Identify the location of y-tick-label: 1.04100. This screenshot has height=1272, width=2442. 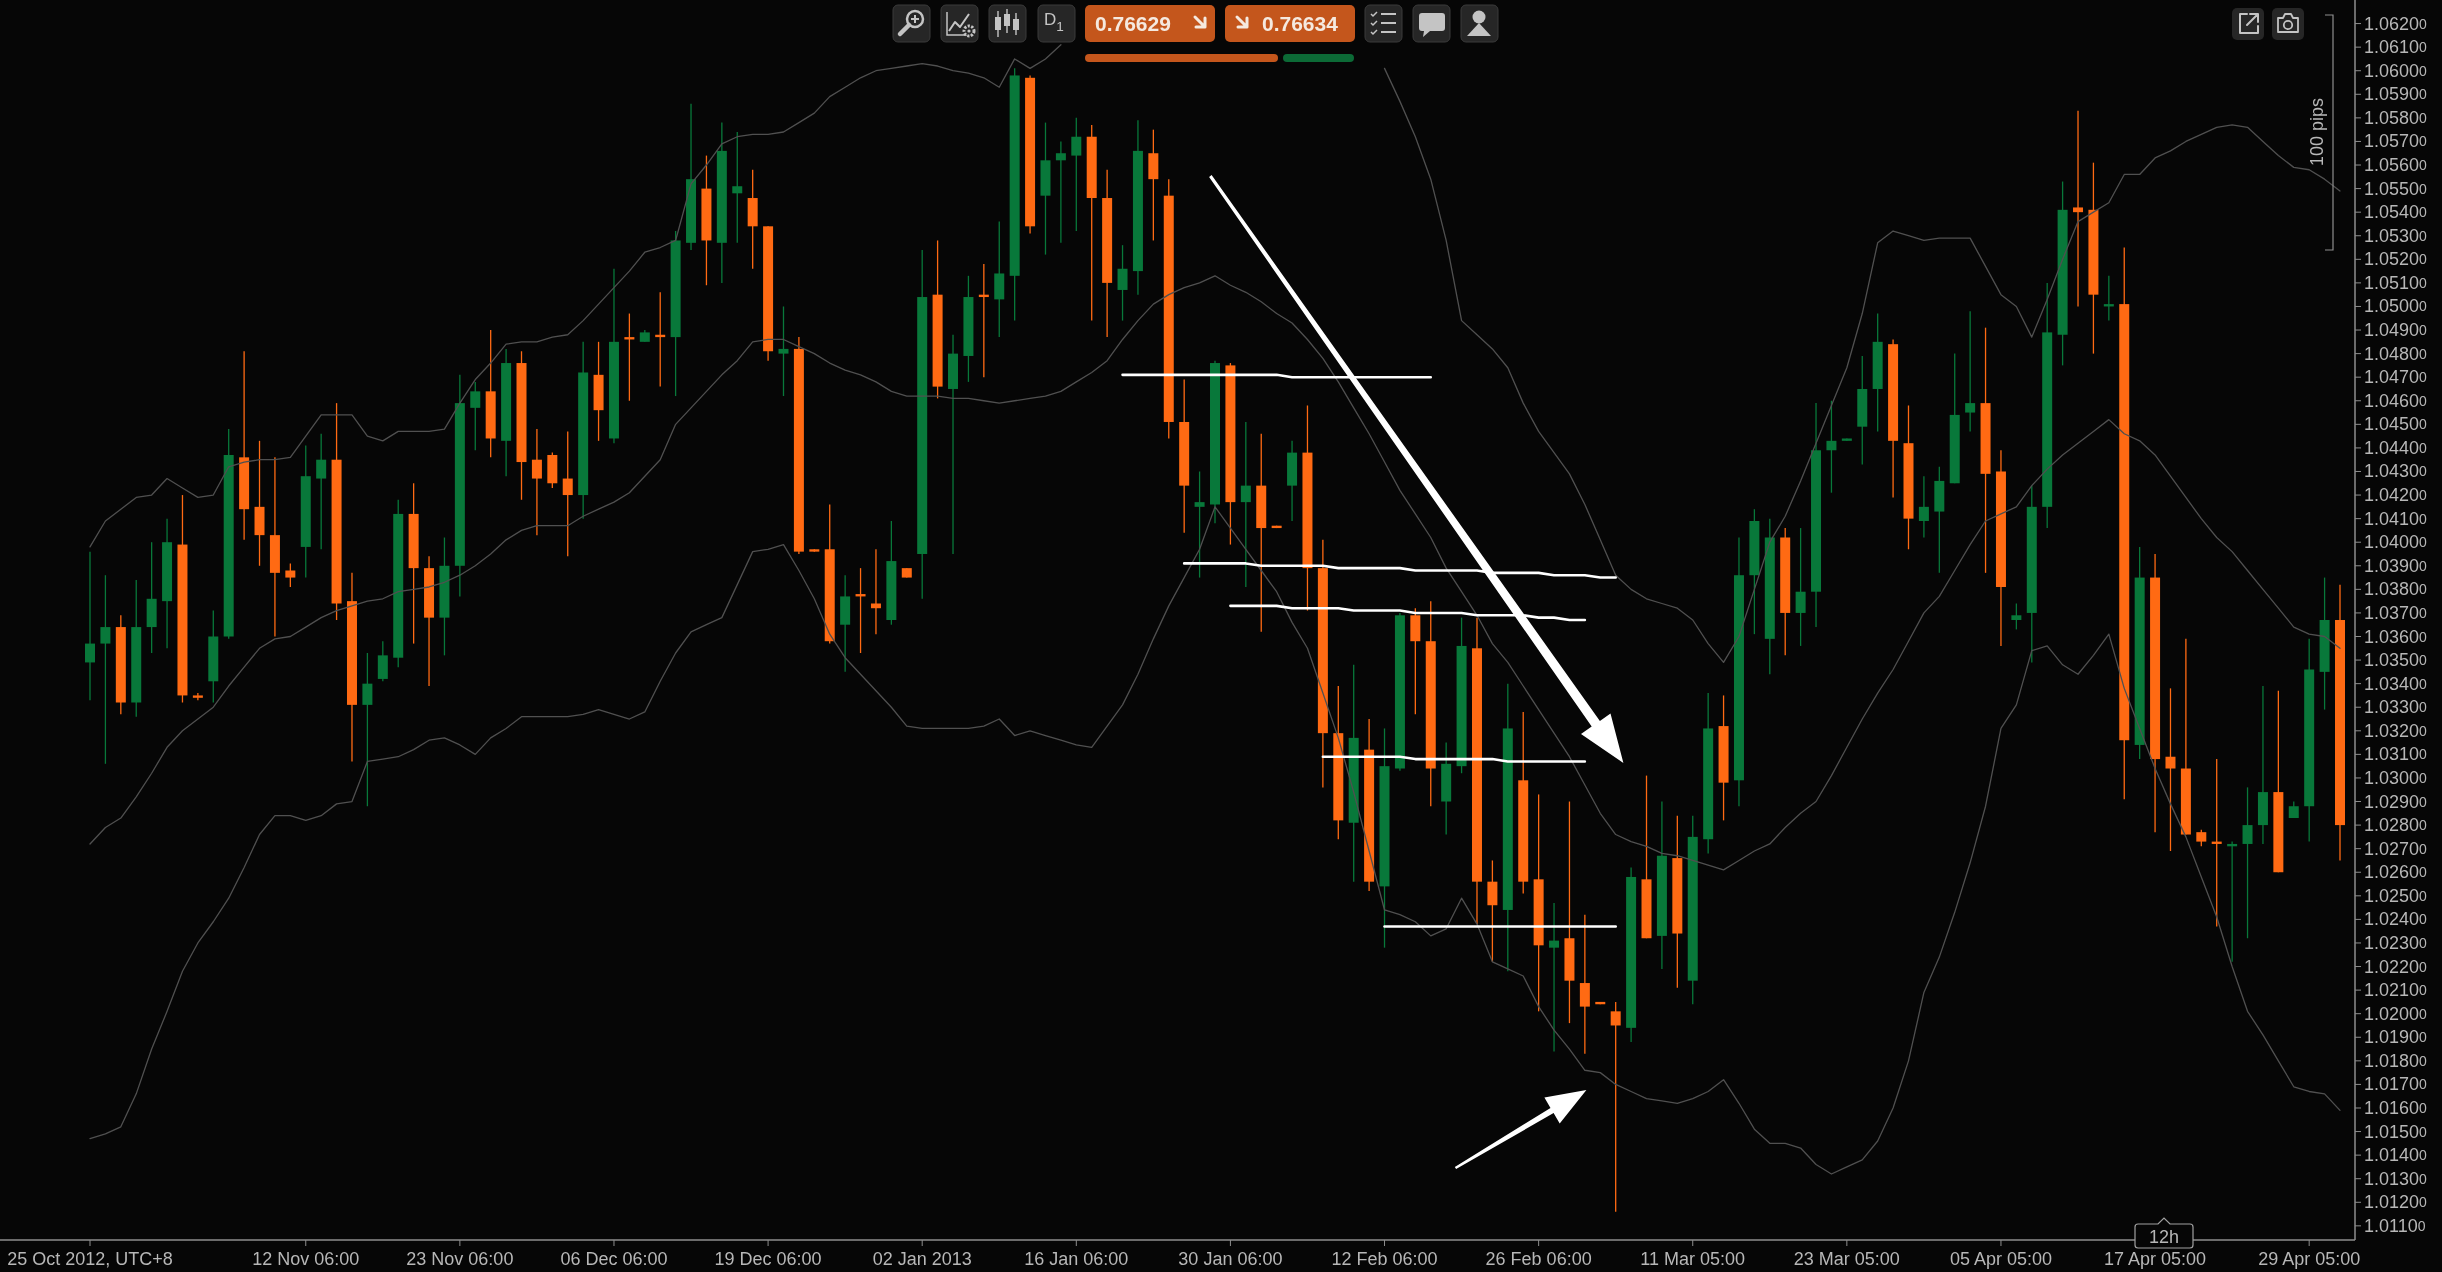
(2396, 518).